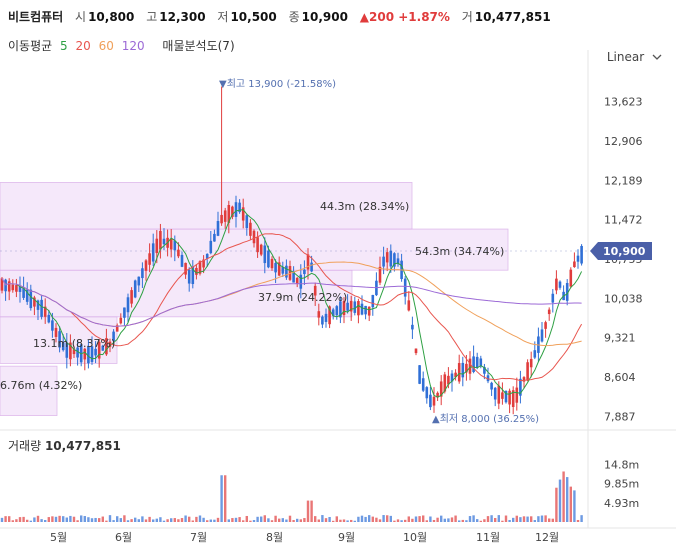 The height and width of the screenshot is (550, 676). Describe the element at coordinates (294, 17) in the screenshot. I see `close-label: 종` at that location.